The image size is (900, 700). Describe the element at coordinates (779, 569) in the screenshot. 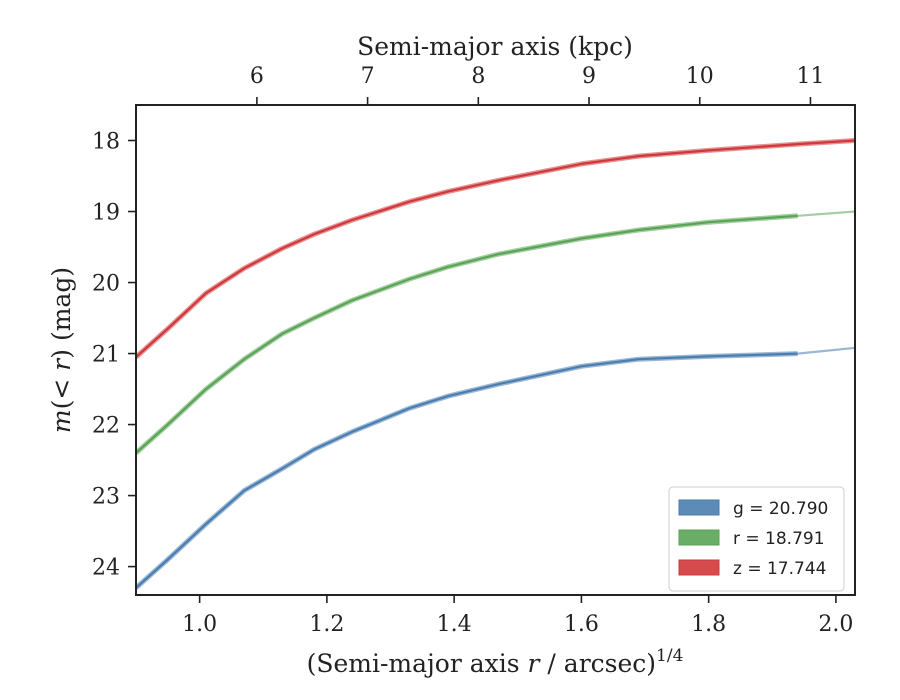

I see `legend-label-z: z = 17.744` at that location.